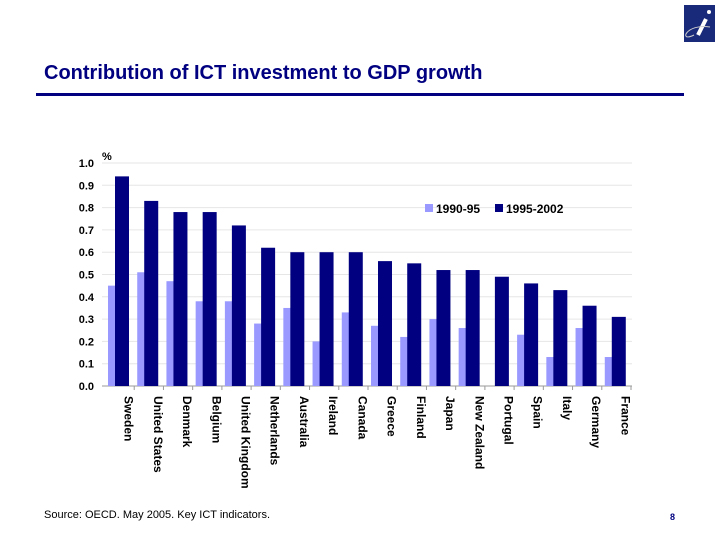  Describe the element at coordinates (538, 412) in the screenshot. I see `x-tick-label: Spain` at that location.